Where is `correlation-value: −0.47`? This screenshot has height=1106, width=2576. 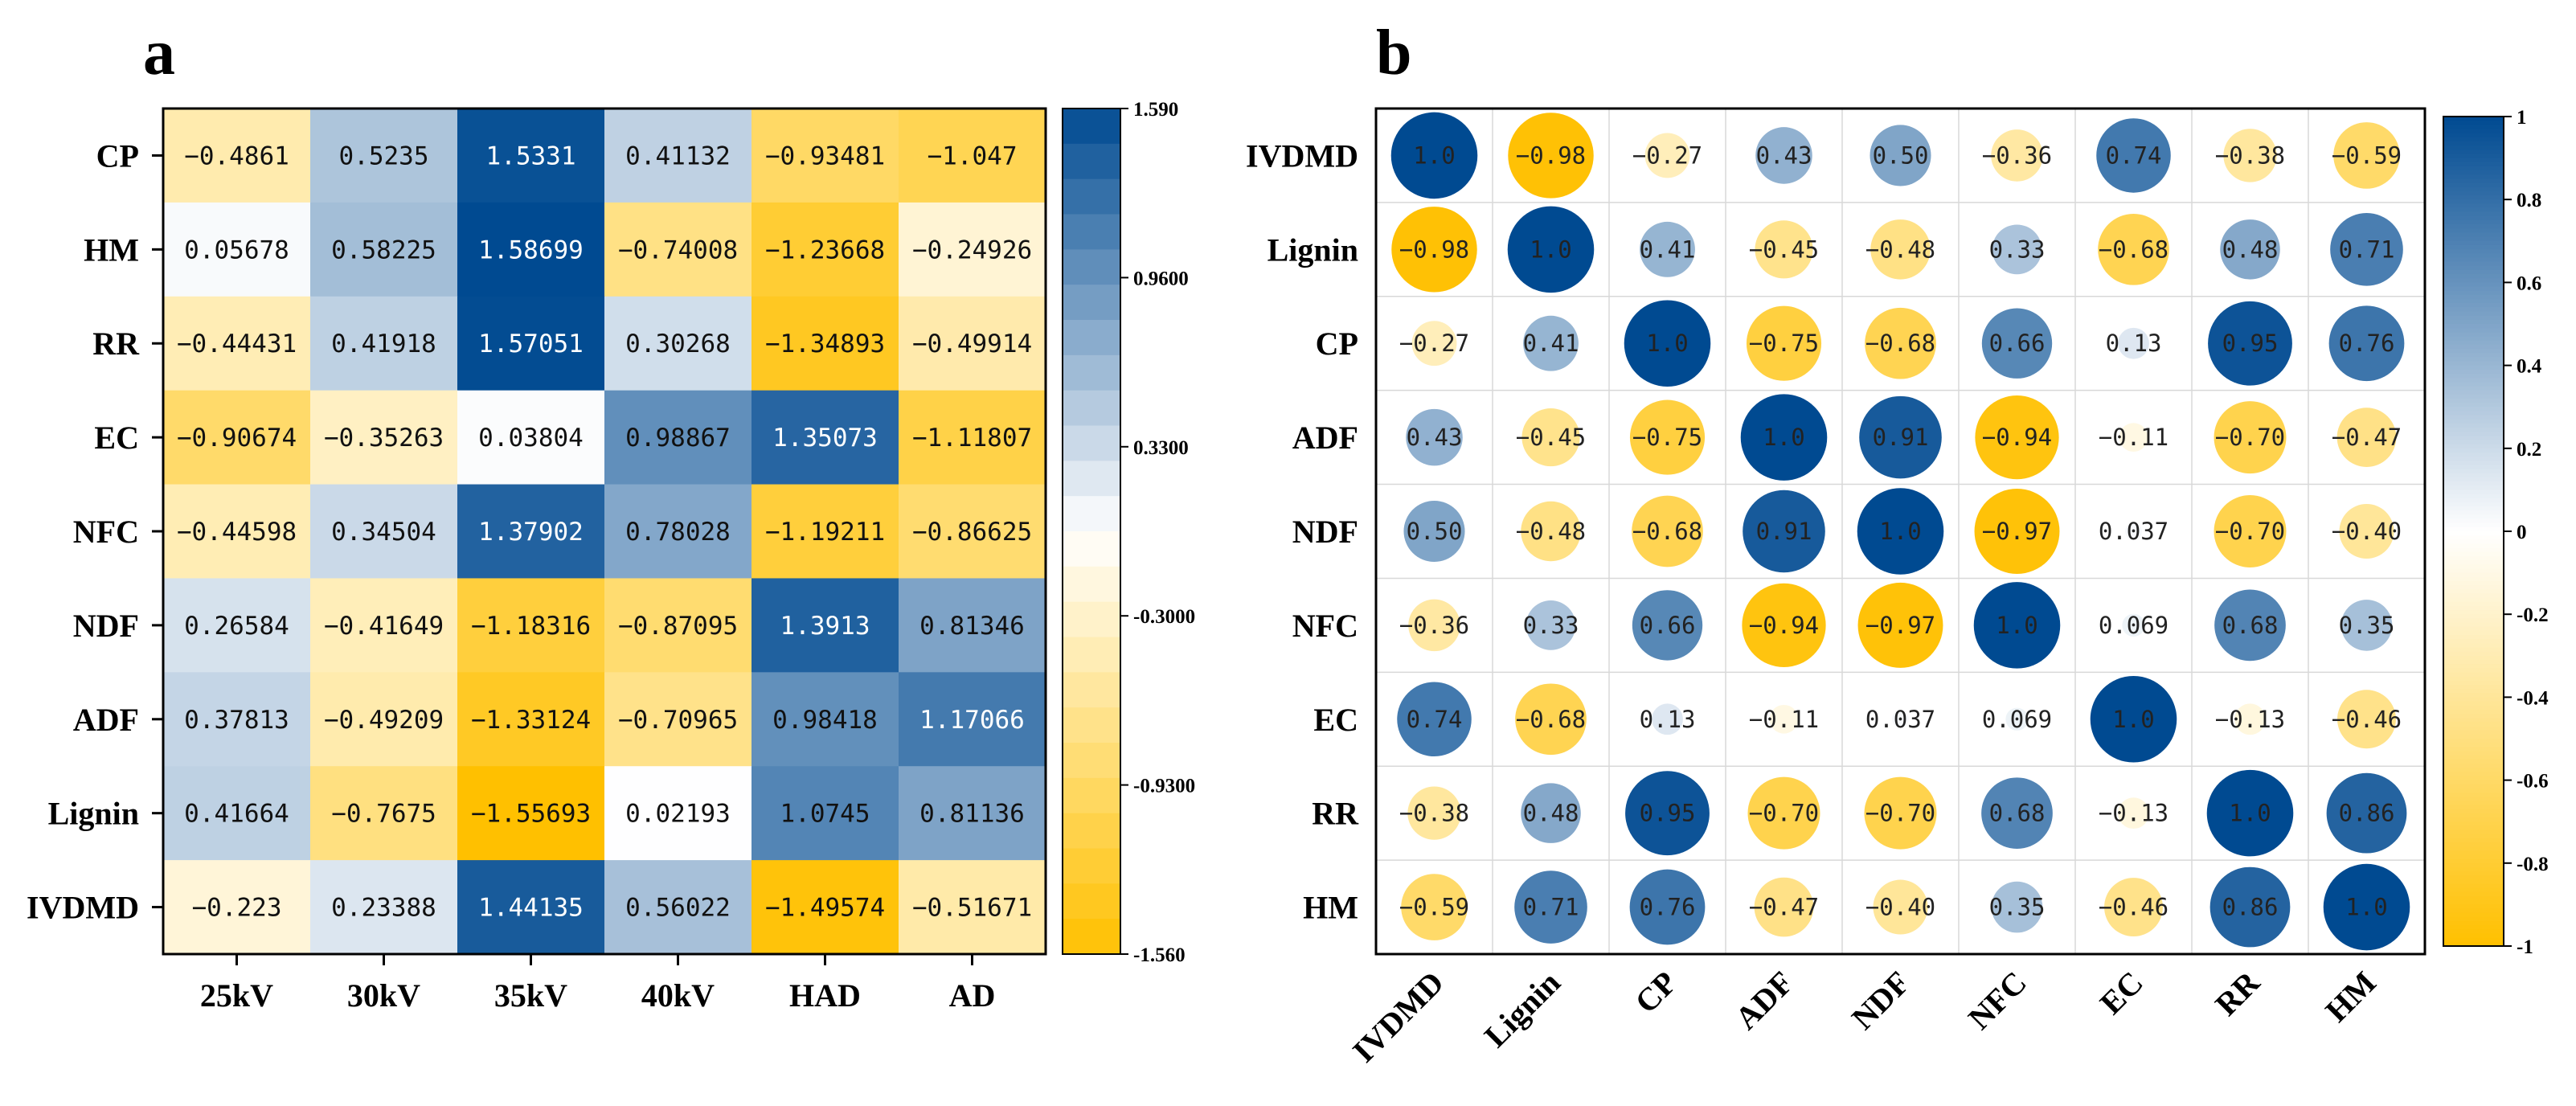
correlation-value: −0.47 is located at coordinates (2367, 437).